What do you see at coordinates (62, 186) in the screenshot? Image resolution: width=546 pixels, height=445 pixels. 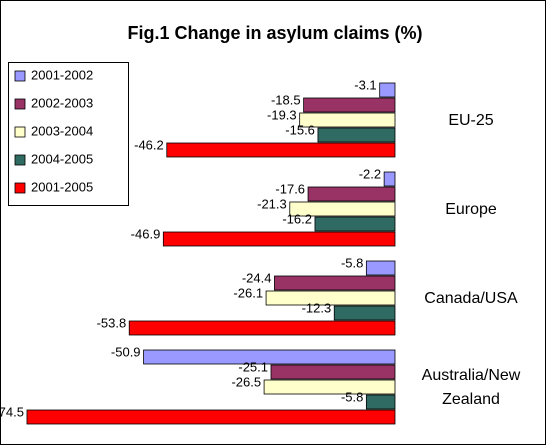 I see `legend-label: 2001-2005` at bounding box center [62, 186].